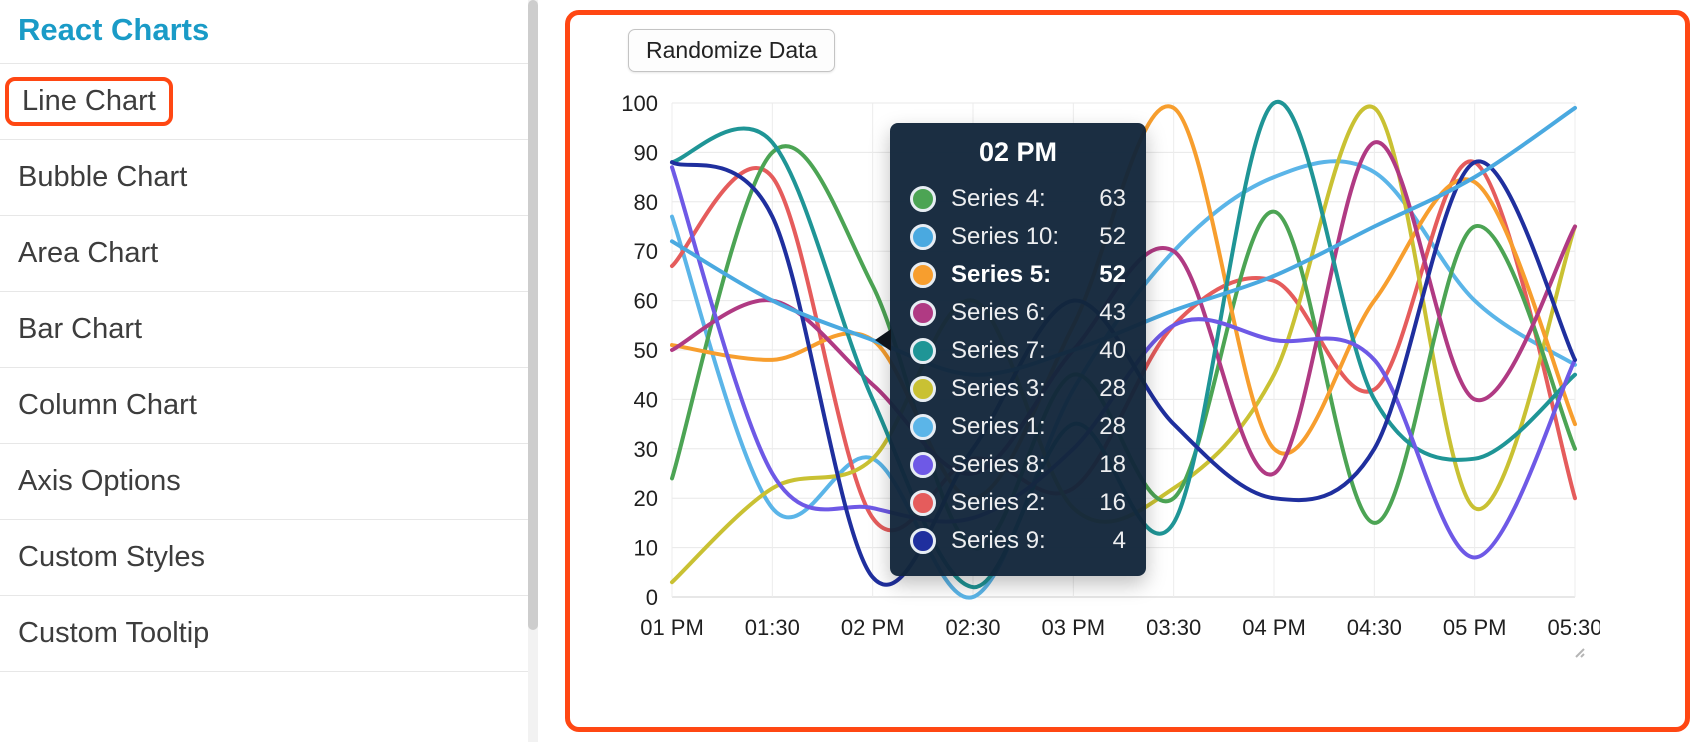 This screenshot has height=742, width=1698. What do you see at coordinates (646, 202) in the screenshot?
I see `svg-text: 80` at bounding box center [646, 202].